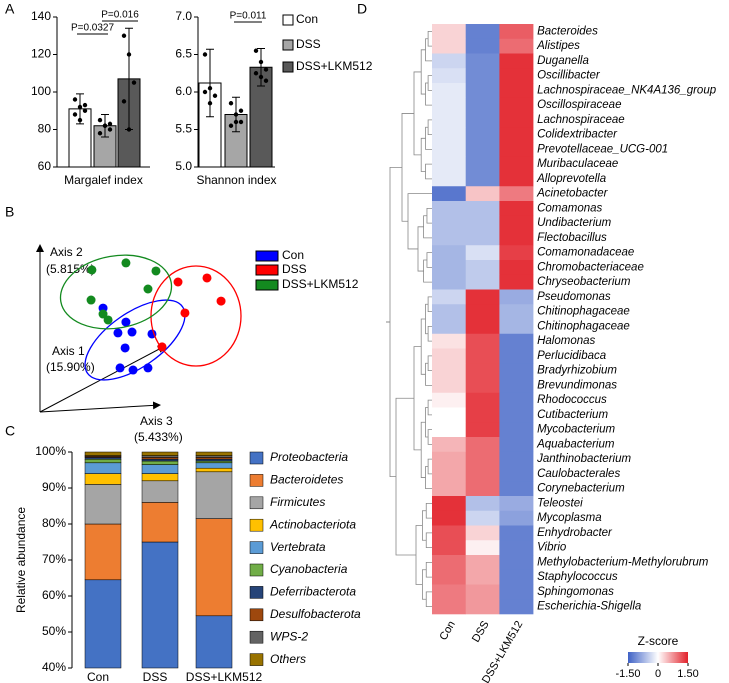 This screenshot has height=683, width=729. I want to click on y-tick-label: 5.0, so click(183, 166).